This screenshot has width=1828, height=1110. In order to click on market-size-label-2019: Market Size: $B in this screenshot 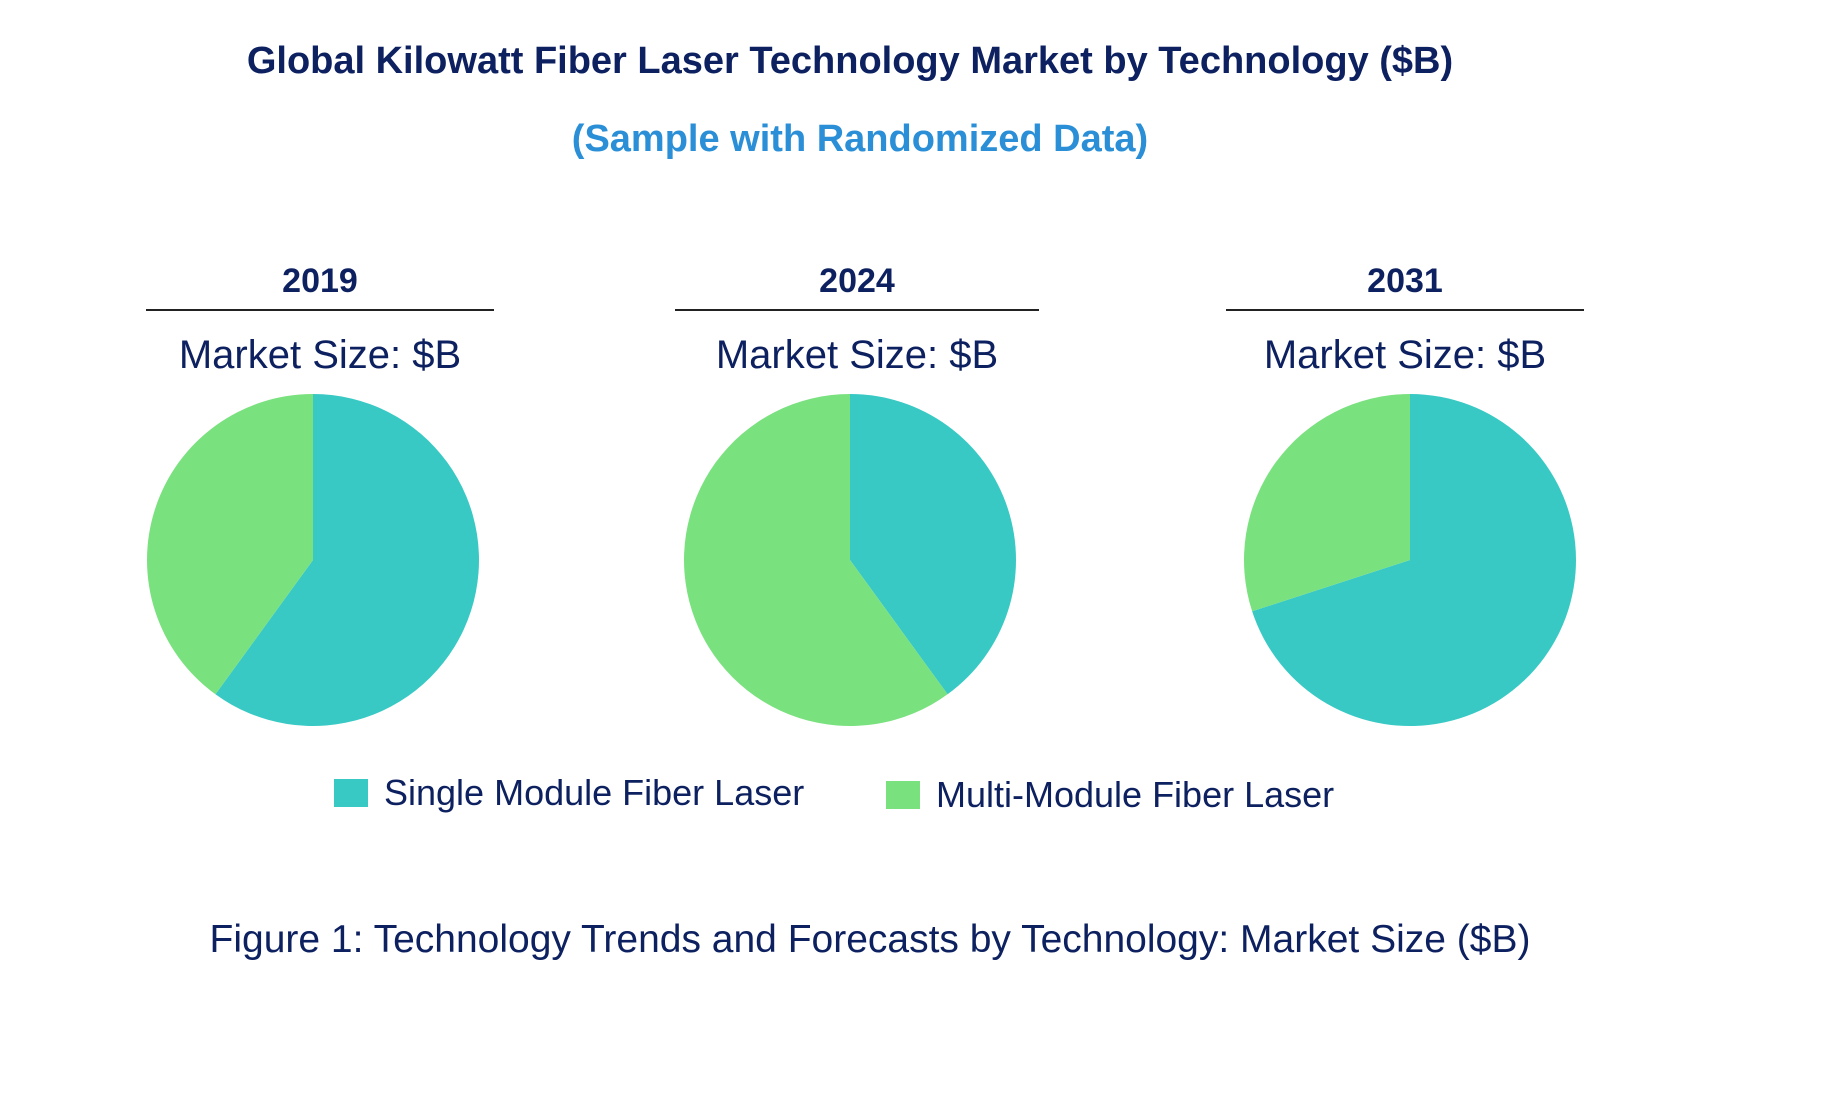, I will do `click(320, 355)`.